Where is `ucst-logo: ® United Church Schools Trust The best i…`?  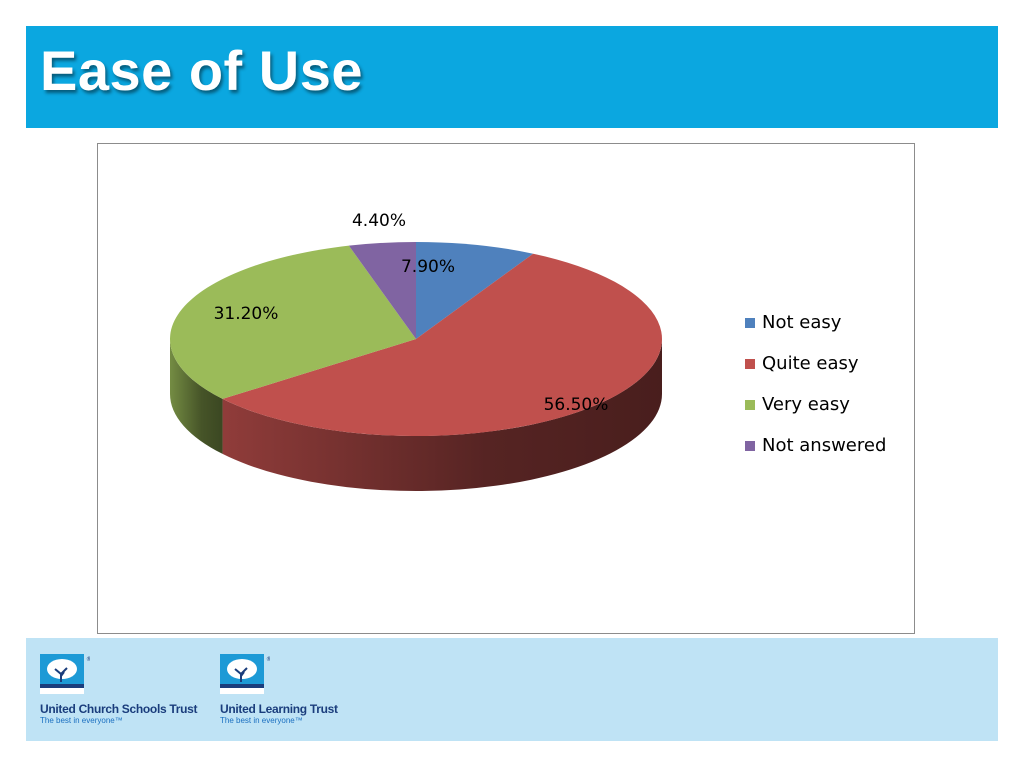
ucst-logo: ® United Church Schools Trust The best i… is located at coordinates (119, 689).